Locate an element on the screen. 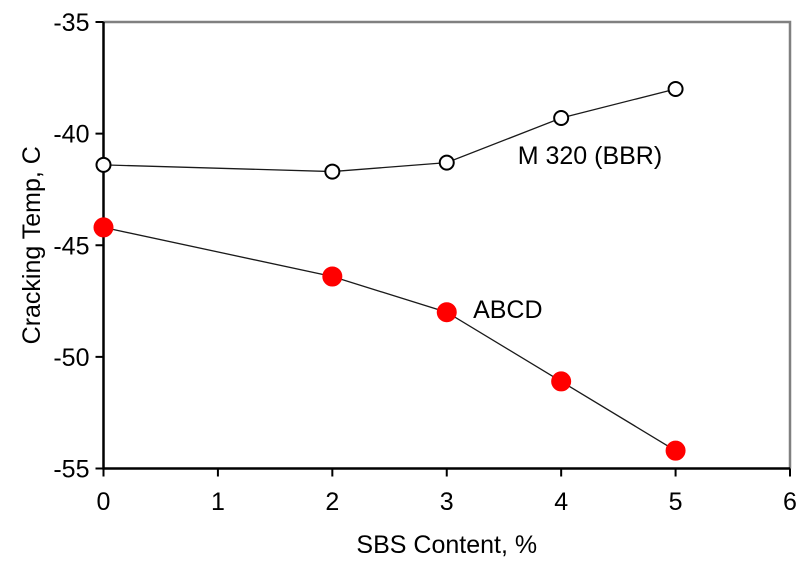  x-axis-tick-label: 3 is located at coordinates (447, 502).